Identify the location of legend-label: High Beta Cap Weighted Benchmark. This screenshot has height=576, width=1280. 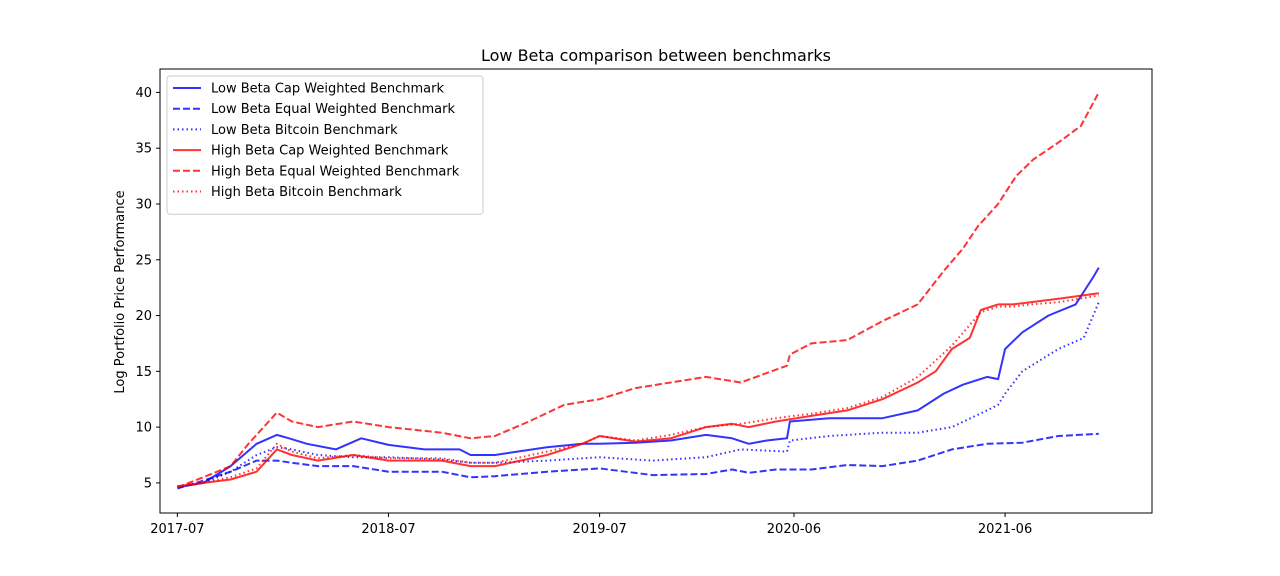
(330, 151).